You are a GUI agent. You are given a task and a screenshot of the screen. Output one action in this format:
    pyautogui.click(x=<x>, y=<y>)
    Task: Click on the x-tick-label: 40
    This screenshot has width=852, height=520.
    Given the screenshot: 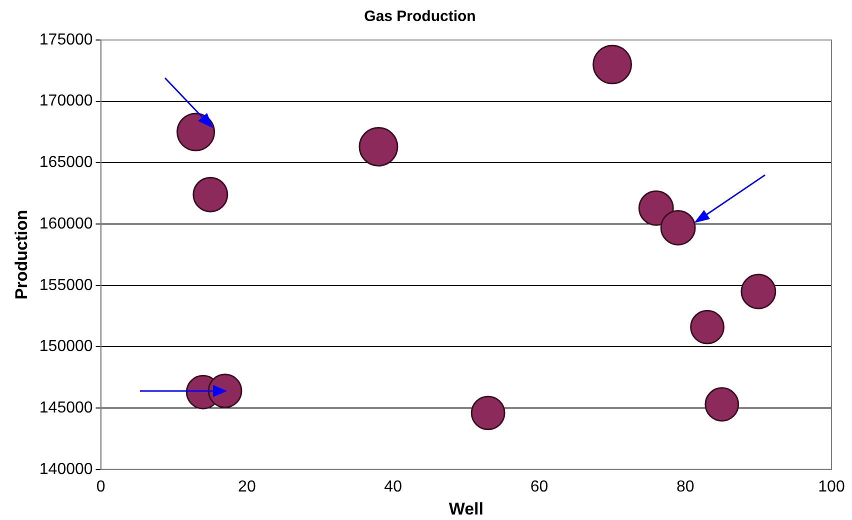 What is the action you would take?
    pyautogui.click(x=393, y=487)
    